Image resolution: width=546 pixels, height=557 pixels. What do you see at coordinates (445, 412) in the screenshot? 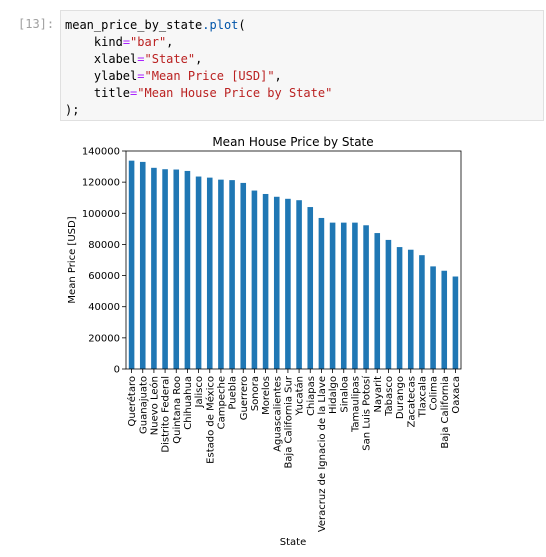
I see `x-tick-label: Baja California` at bounding box center [445, 412].